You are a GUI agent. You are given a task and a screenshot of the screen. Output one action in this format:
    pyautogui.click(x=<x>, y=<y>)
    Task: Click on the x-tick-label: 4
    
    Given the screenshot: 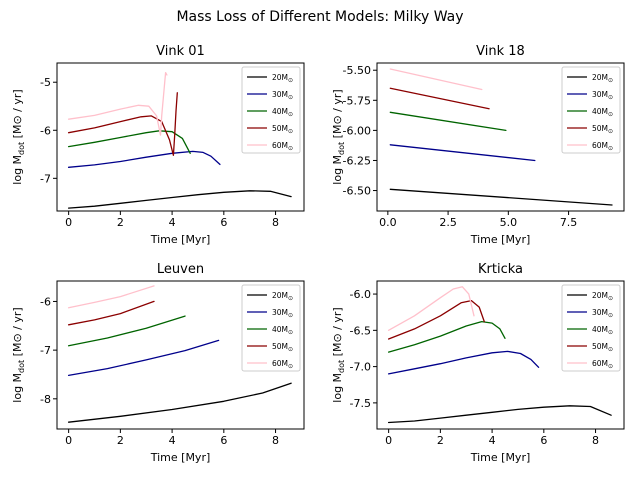 What is the action you would take?
    pyautogui.click(x=172, y=440)
    